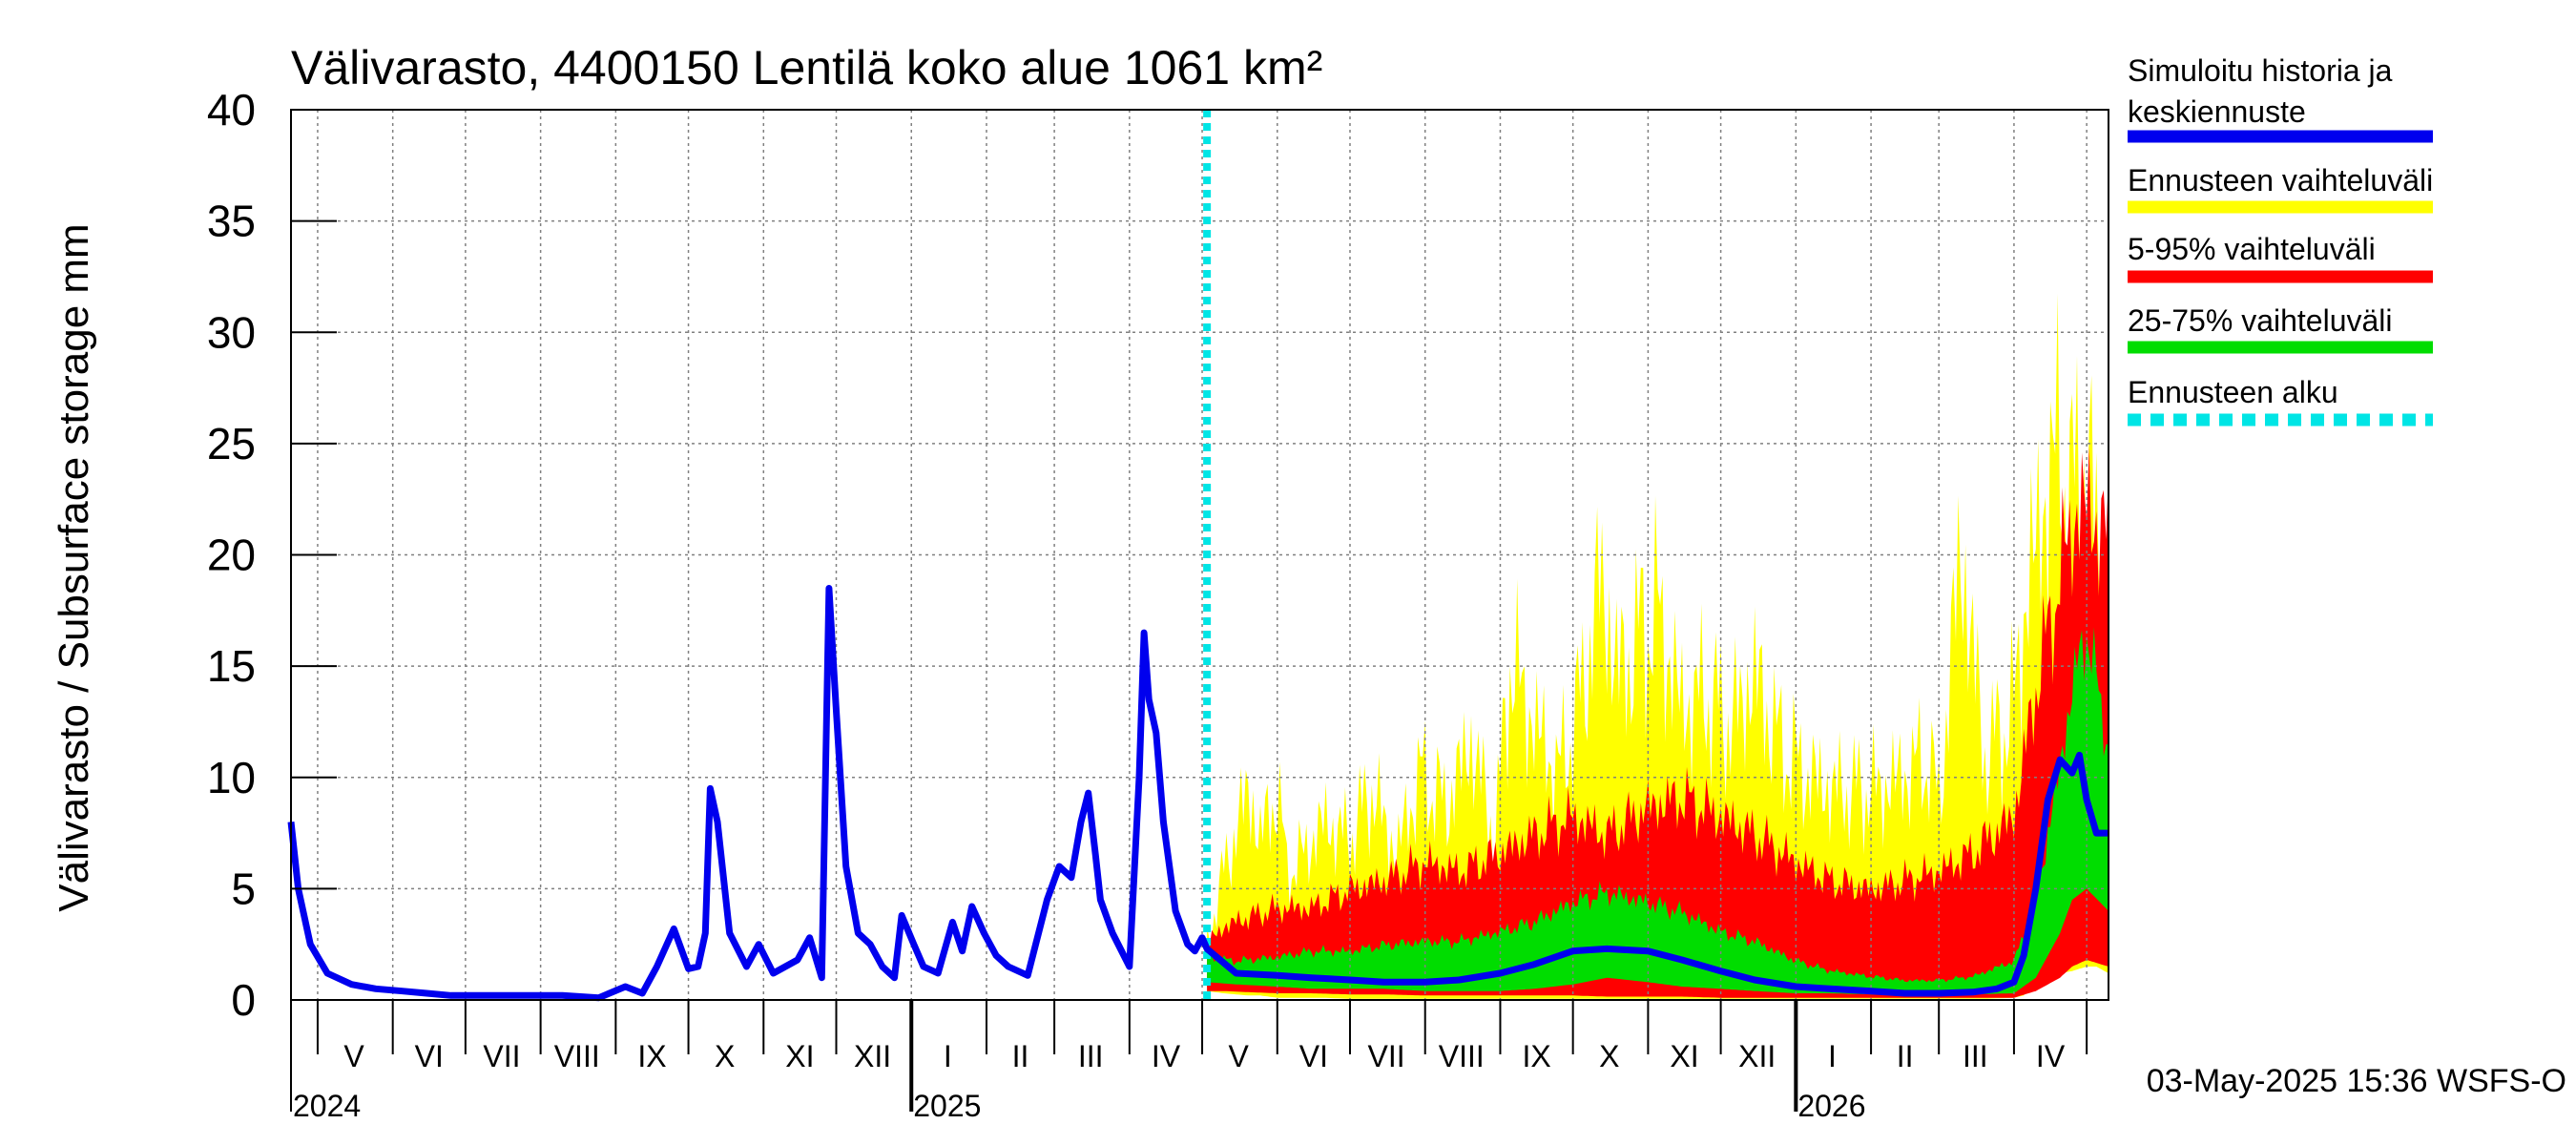 Image resolution: width=2576 pixels, height=1145 pixels. What do you see at coordinates (2252, 249) in the screenshot?
I see `legend-label: 5-95% vaihteluväli` at bounding box center [2252, 249].